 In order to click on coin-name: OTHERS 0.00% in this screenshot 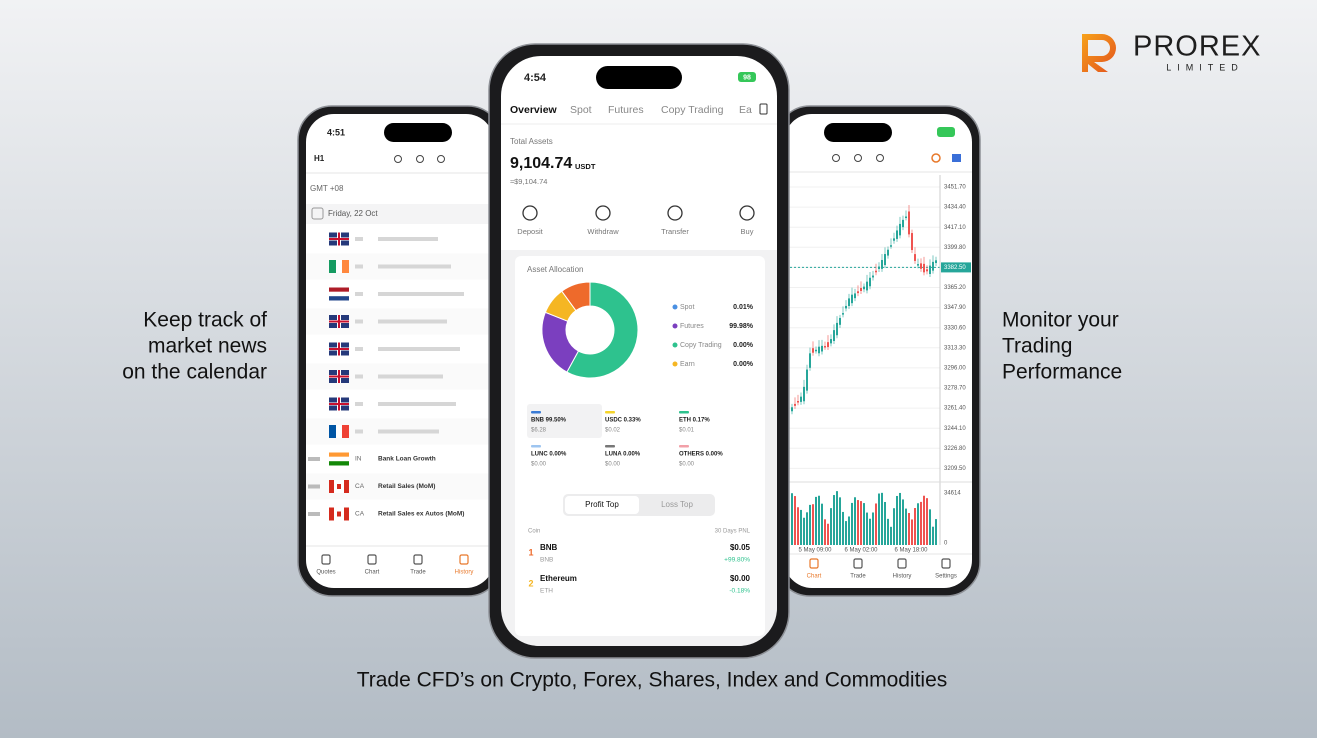, I will do `click(701, 455)`.